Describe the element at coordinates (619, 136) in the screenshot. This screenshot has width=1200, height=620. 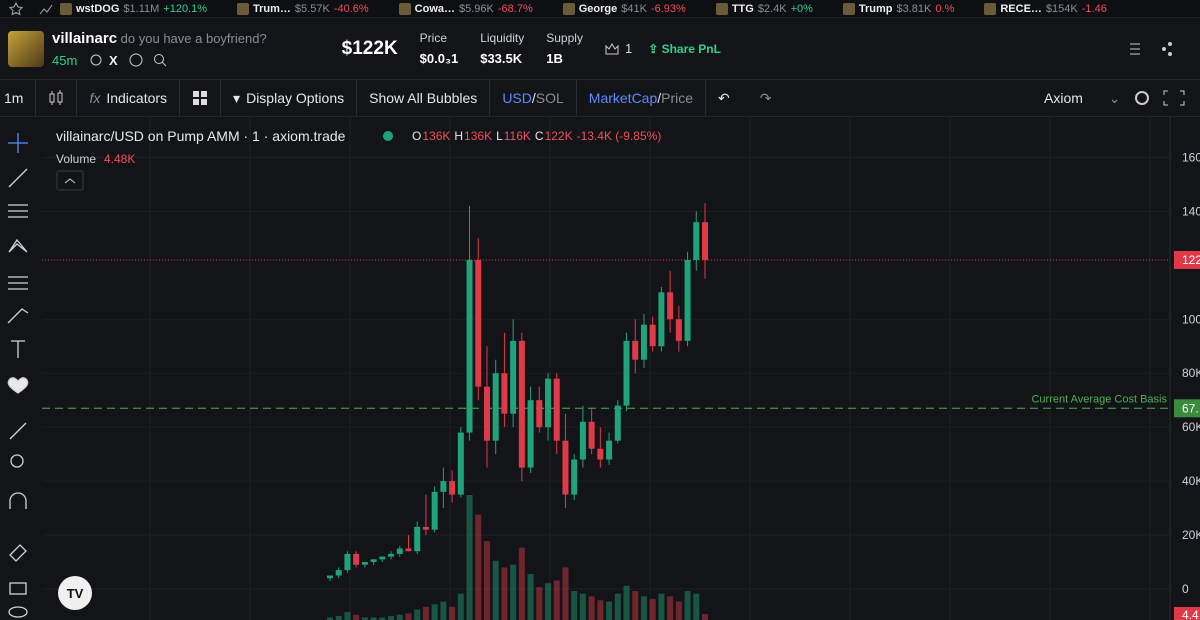
I see `ohlc-change: -13.4K (-9.85%)` at that location.